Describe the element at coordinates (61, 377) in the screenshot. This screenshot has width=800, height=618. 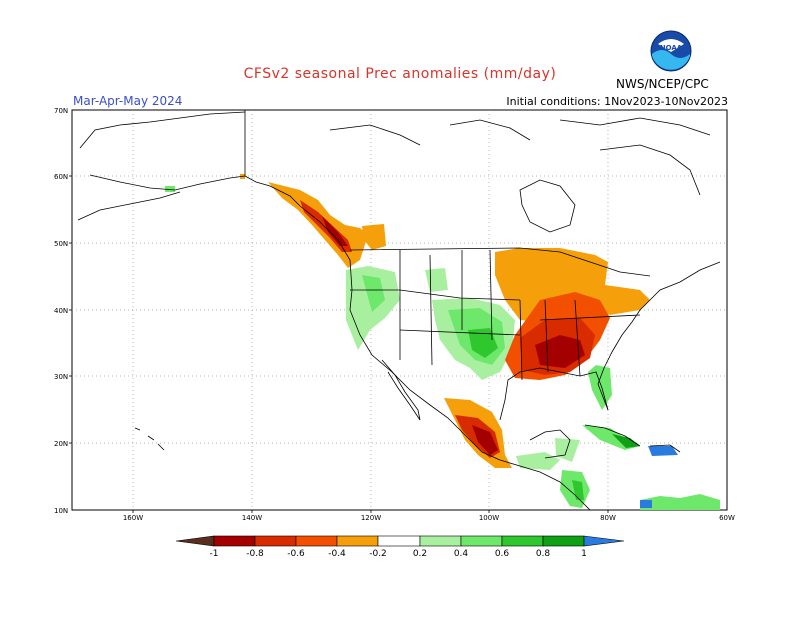
I see `svg-text: 30N` at that location.